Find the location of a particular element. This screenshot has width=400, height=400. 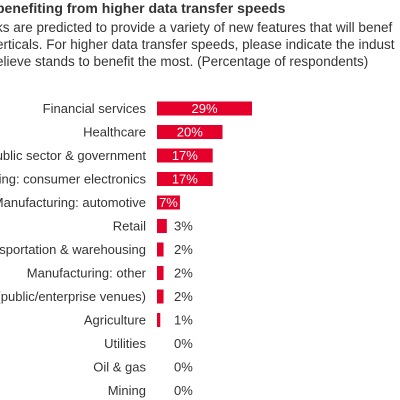

category-label: Manufacturing: other is located at coordinates (87, 273).